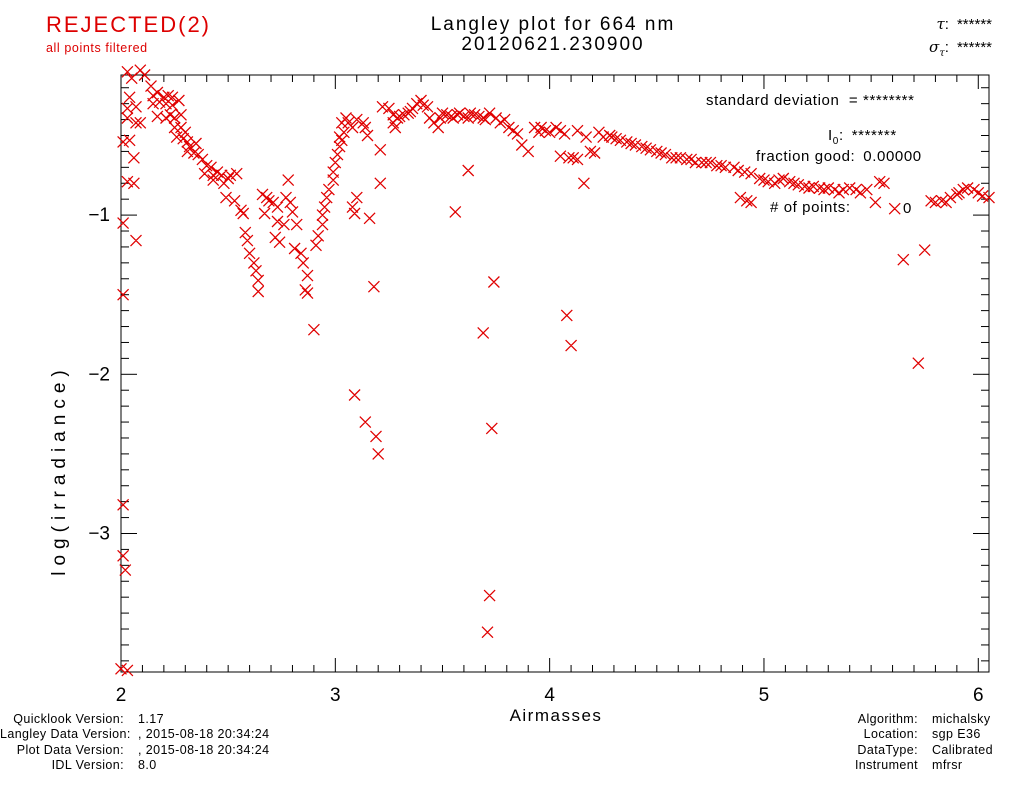  Describe the element at coordinates (99, 374) in the screenshot. I see `y-tick-label: −2` at that location.